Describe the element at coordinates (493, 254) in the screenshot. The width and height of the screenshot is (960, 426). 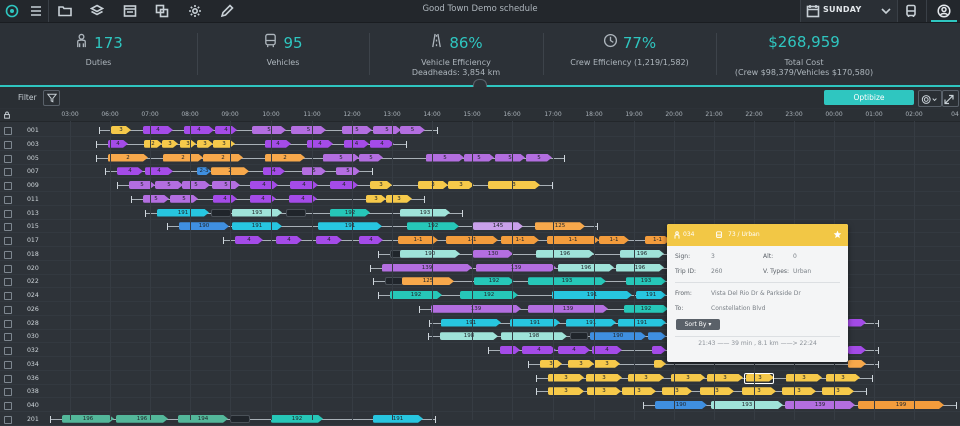
I see `trip-block: 130` at that location.